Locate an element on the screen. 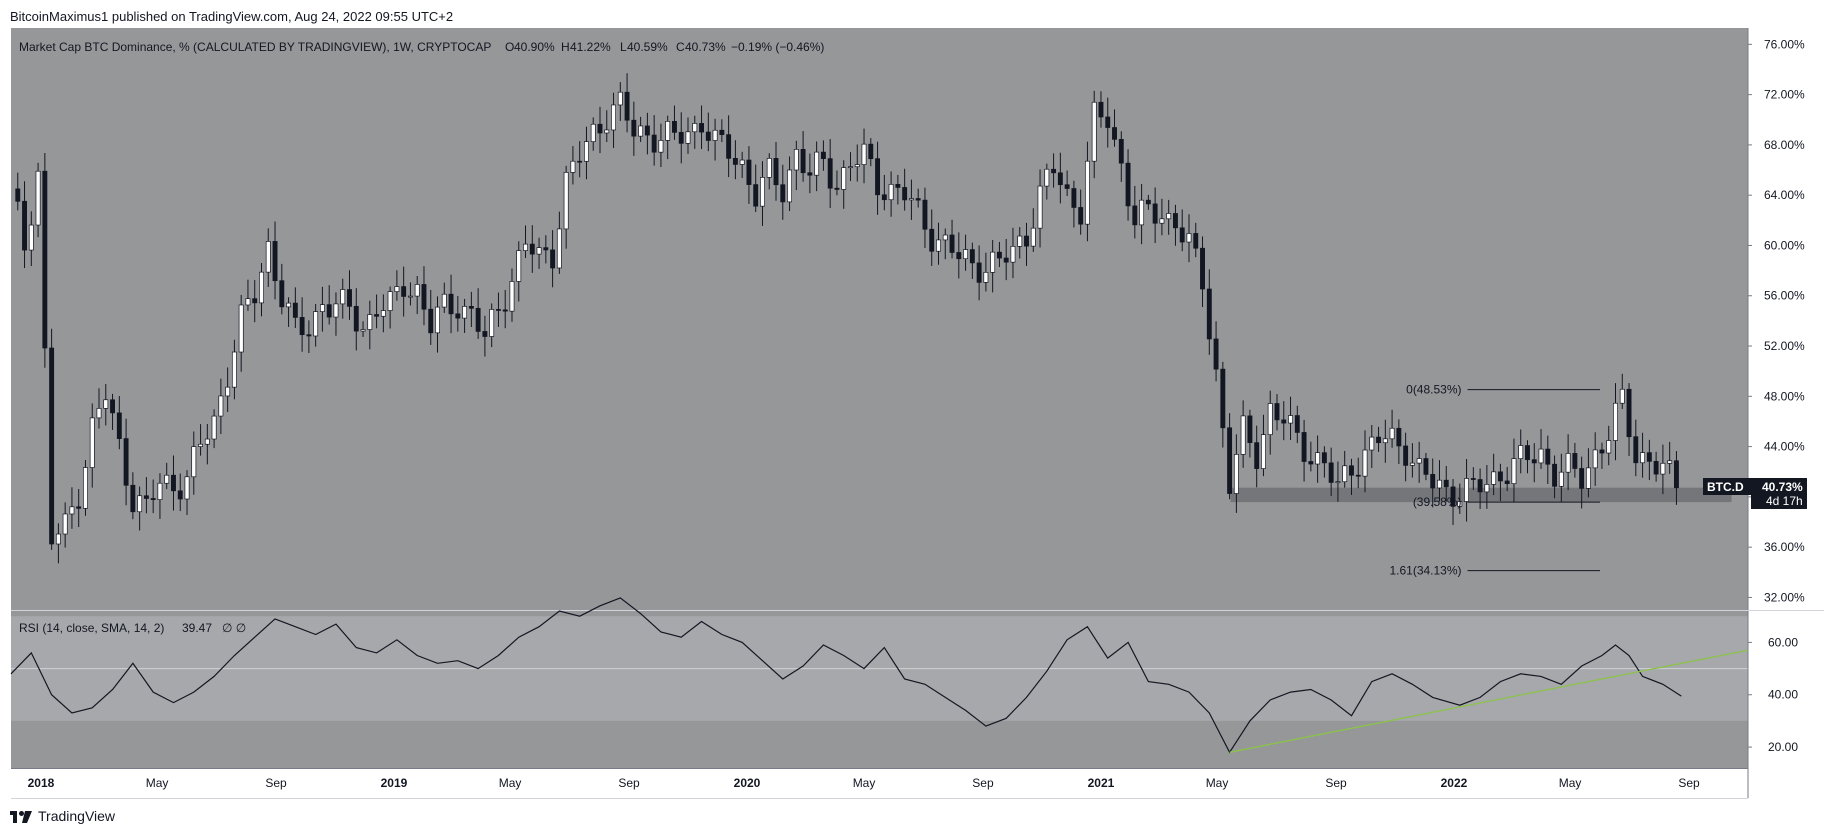 The height and width of the screenshot is (837, 1824). price-tick-label: 72.00% is located at coordinates (1784, 95).